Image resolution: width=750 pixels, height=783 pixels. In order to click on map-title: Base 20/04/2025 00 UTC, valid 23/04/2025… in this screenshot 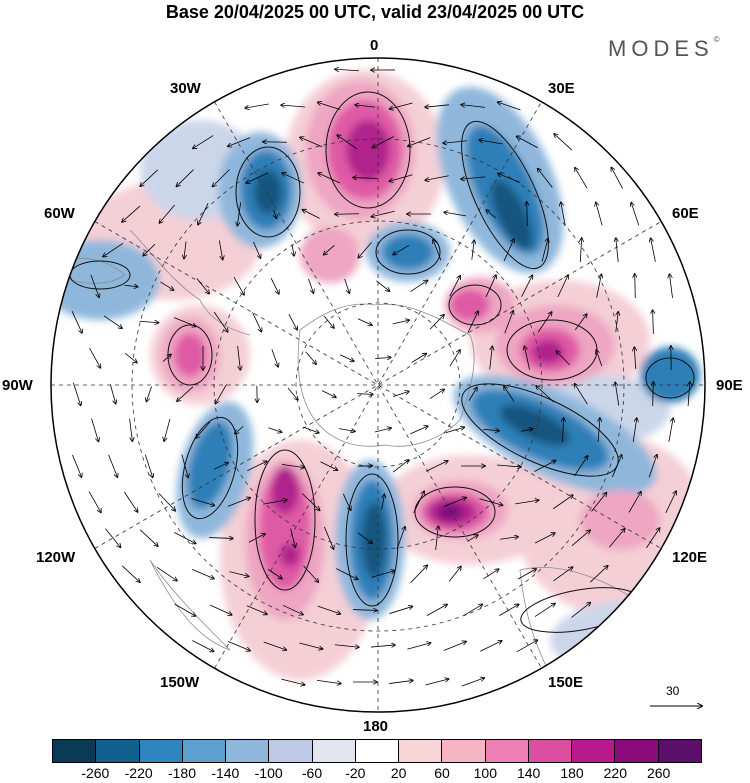, I will do `click(375, 12)`.